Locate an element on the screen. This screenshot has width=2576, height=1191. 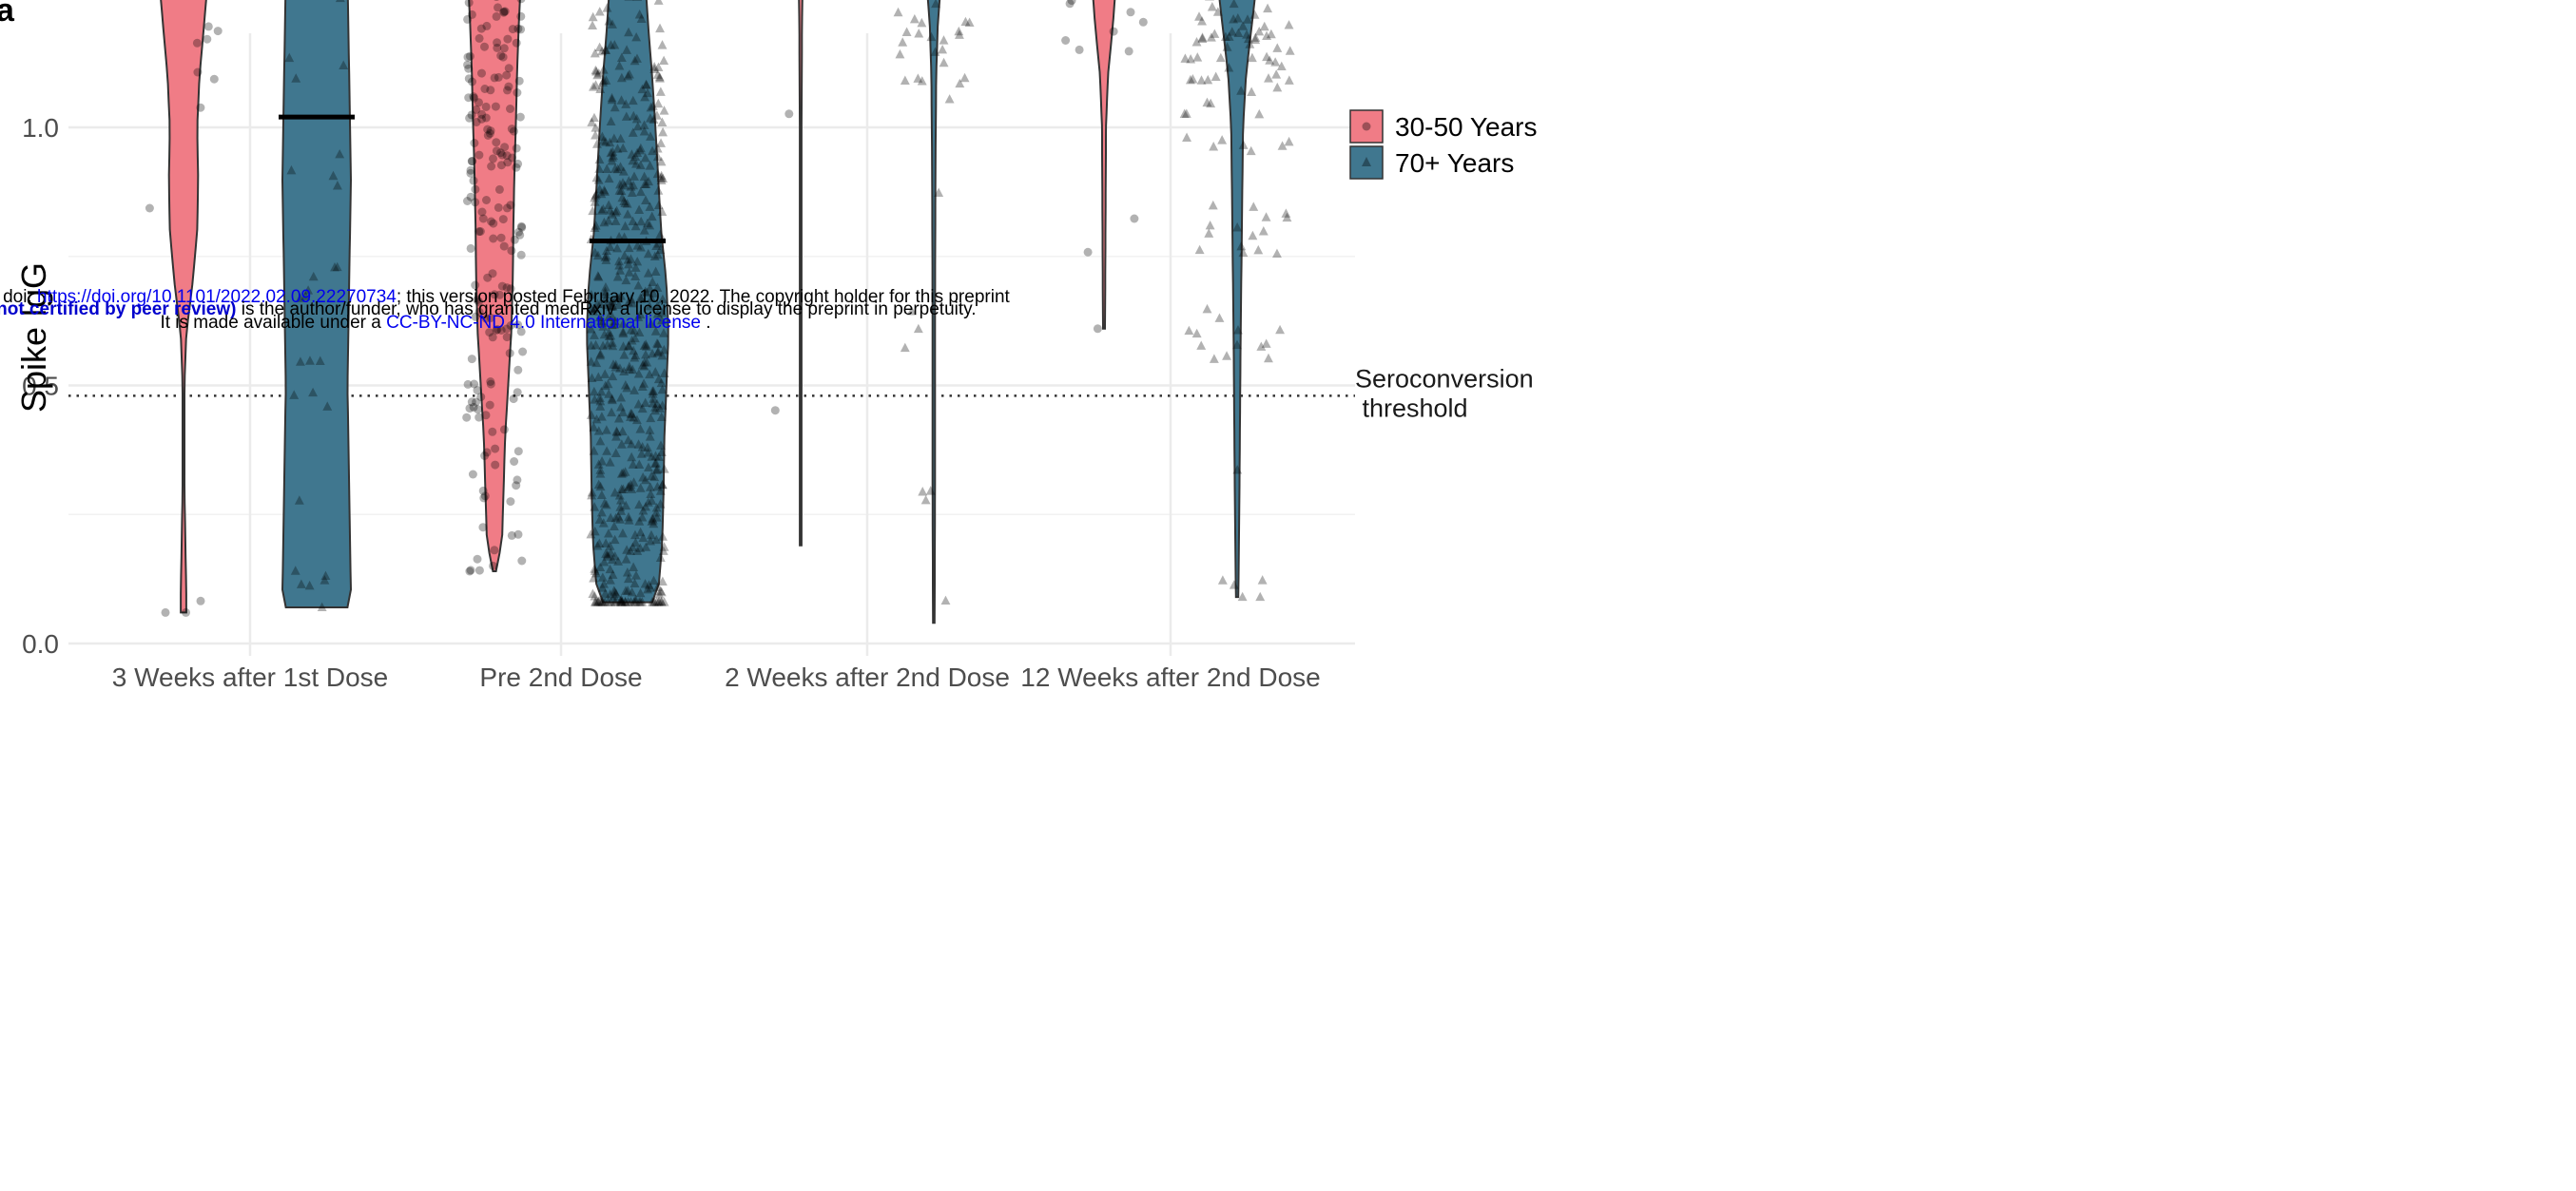
license-link: CC-BY-NC-ND 4.0 International license is located at coordinates (543, 323).